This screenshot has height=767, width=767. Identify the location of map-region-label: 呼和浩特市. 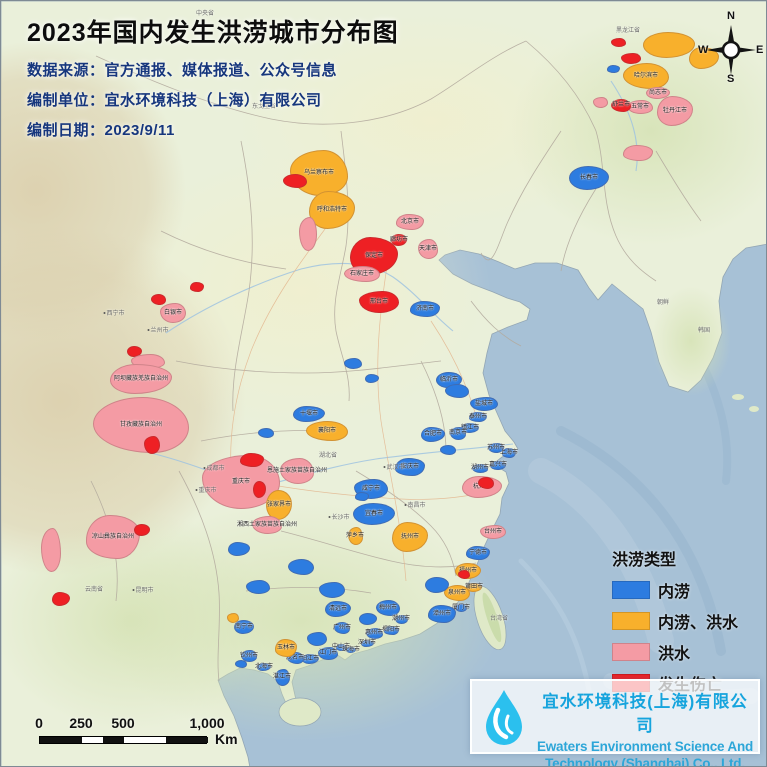
(331, 210).